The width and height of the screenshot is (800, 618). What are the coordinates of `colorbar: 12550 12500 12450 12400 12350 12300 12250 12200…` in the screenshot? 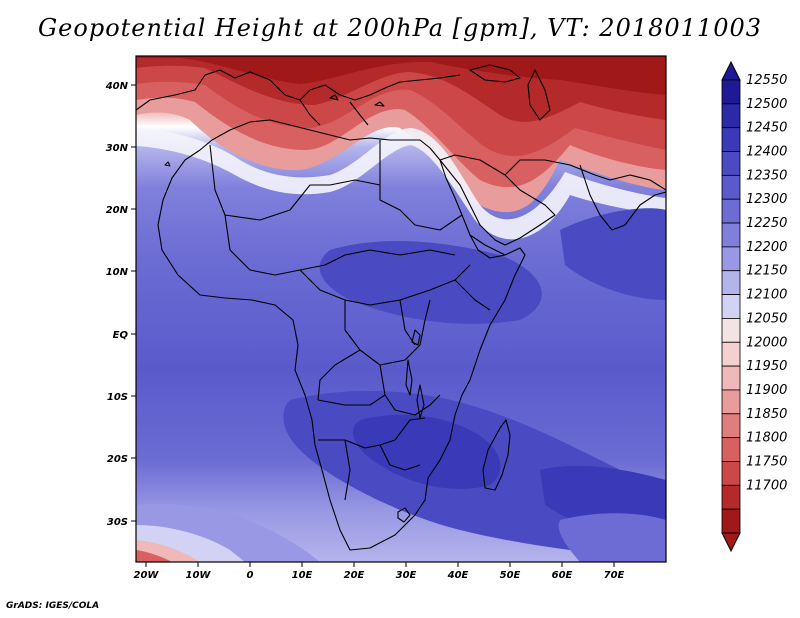 It's located at (754, 306).